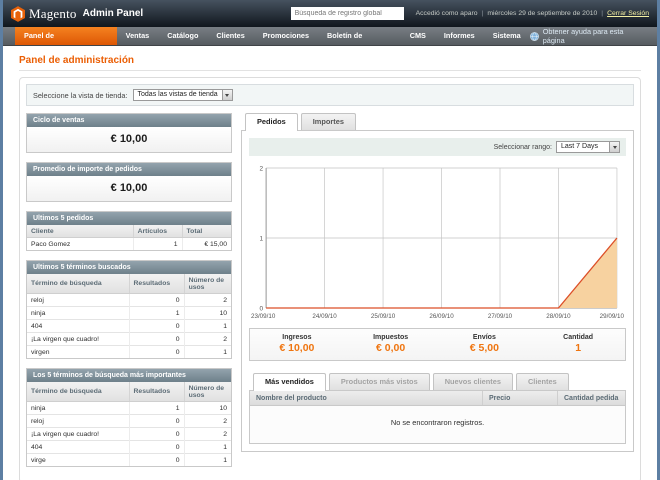 The image size is (660, 480). What do you see at coordinates (379, 381) in the screenshot?
I see `tab-productos-mas-vistos: Productos más vistos` at bounding box center [379, 381].